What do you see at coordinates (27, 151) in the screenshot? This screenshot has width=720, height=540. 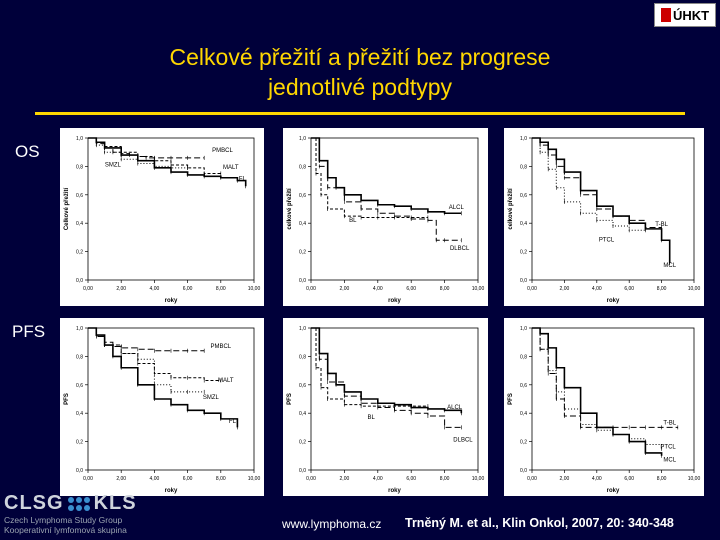 I see `os-row-label: OS` at bounding box center [27, 151].